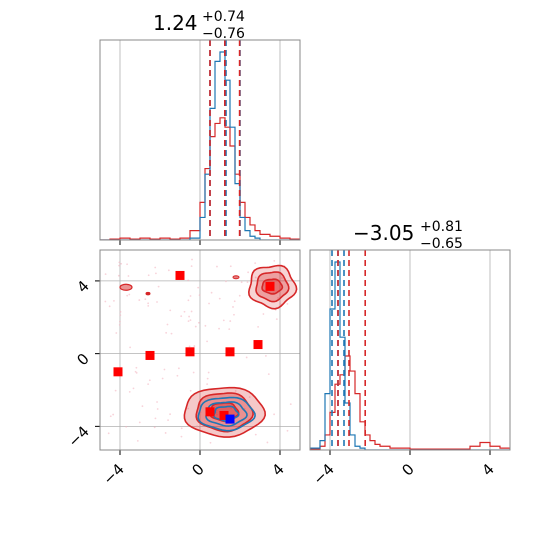  Describe the element at coordinates (323, 474) in the screenshot. I see `tick-label: −4` at that location.